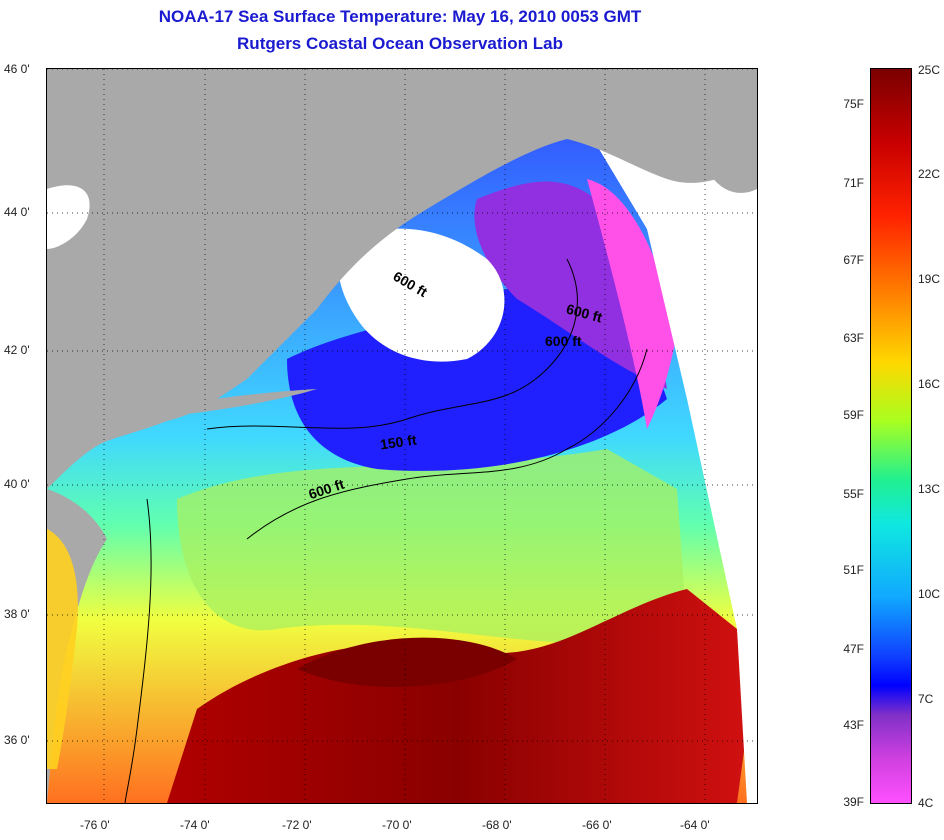 Image resolution: width=944 pixels, height=840 pixels. What do you see at coordinates (432, 546) in the screenshot?
I see `slope-water` at bounding box center [432, 546].